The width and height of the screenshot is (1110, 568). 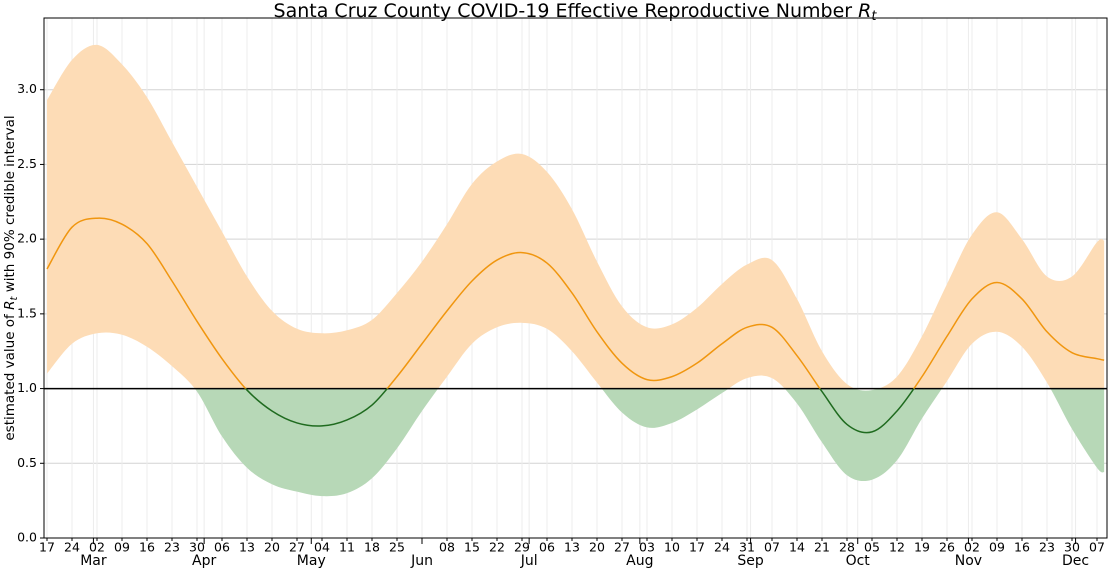 What do you see at coordinates (397, 547) in the screenshot?
I see `x-tick-label: 25` at bounding box center [397, 547].